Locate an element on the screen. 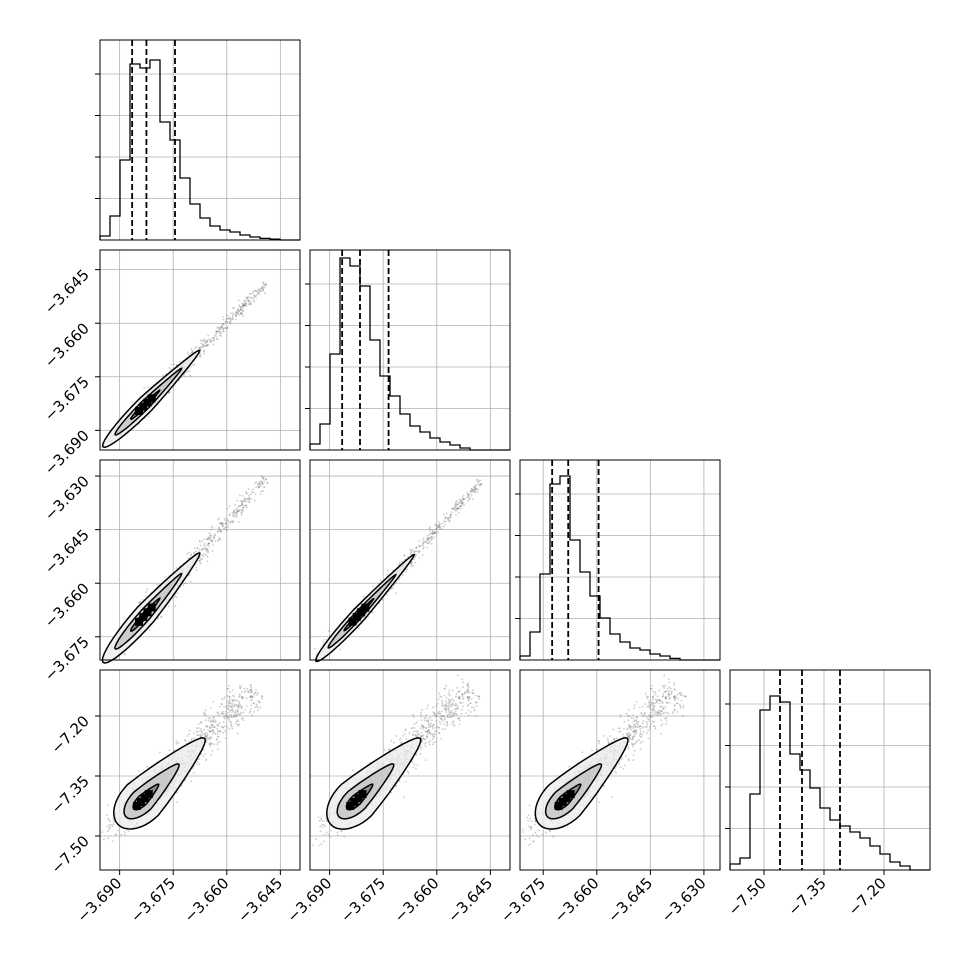 The width and height of the screenshot is (970, 970). scatter-panel-p0-p1 is located at coordinates (200, 350).